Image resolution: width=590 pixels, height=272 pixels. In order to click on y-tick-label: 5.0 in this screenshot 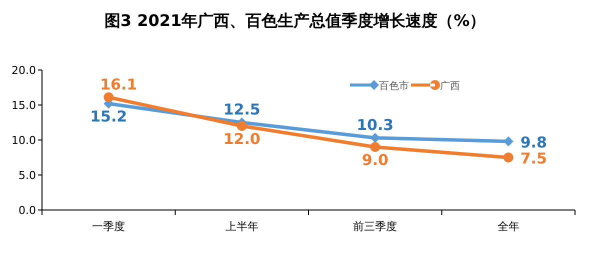, I will do `click(27, 175)`.